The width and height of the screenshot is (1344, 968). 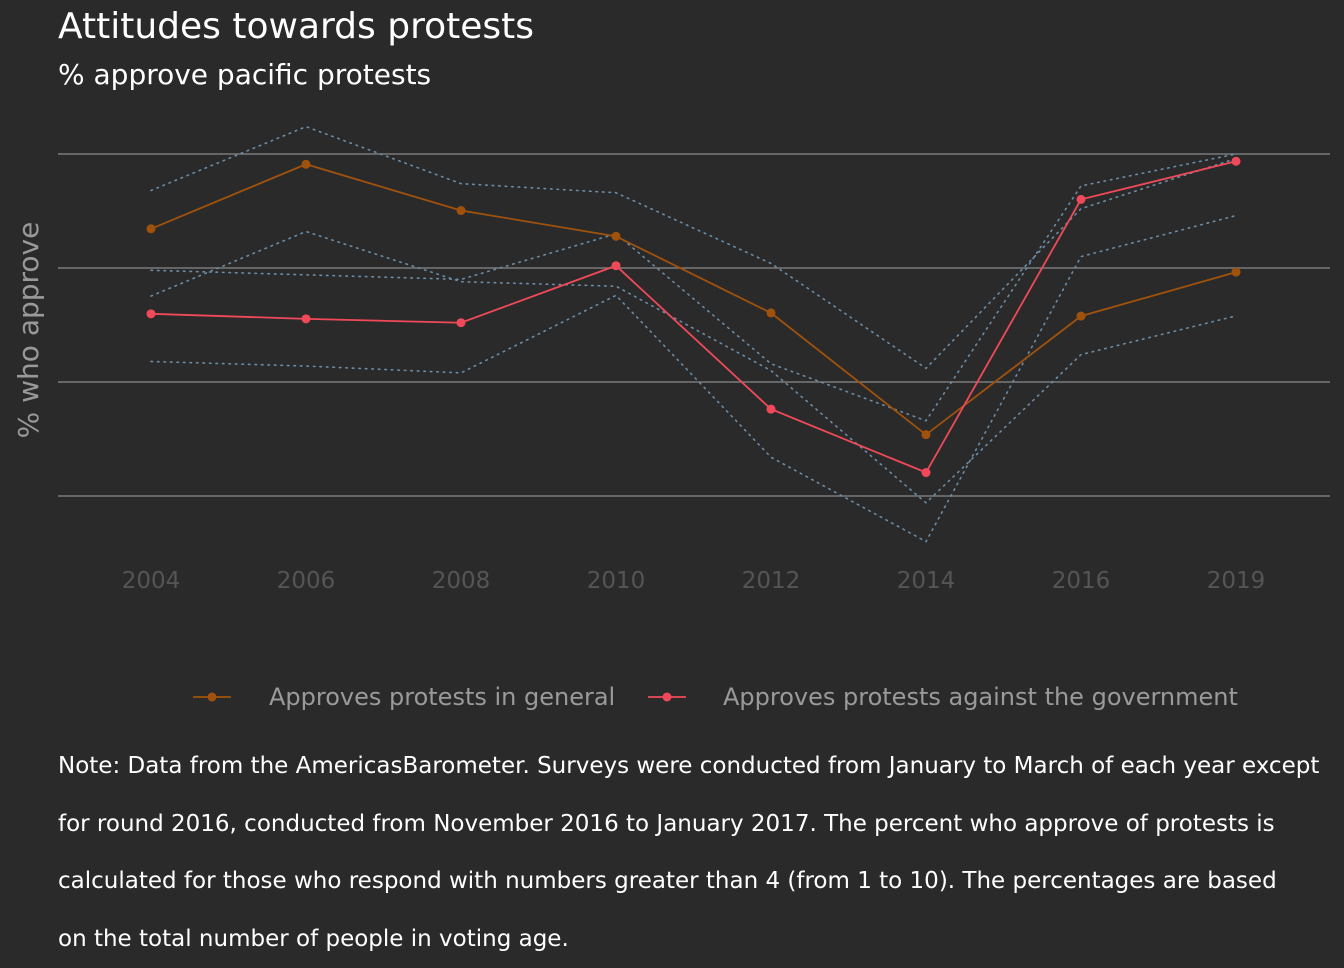 What do you see at coordinates (616, 581) in the screenshot?
I see `x-tick-label: 2010` at bounding box center [616, 581].